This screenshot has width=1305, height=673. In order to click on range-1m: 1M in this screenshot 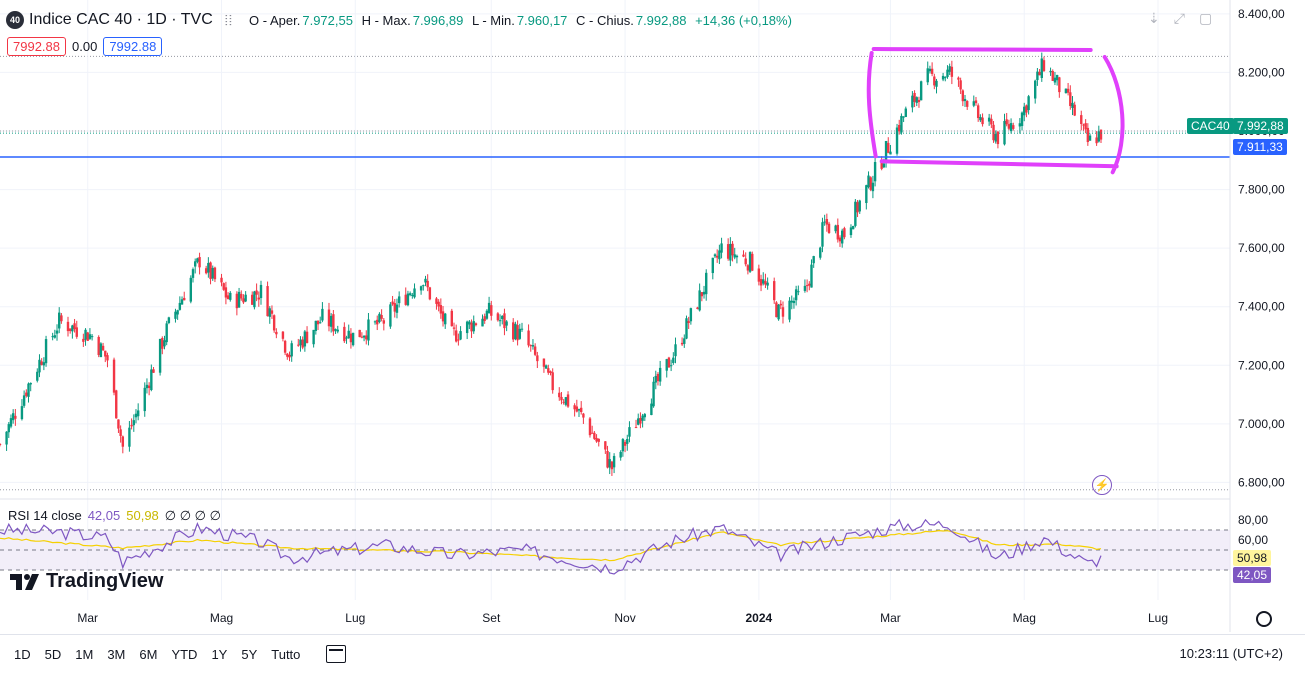, I will do `click(84, 654)`.